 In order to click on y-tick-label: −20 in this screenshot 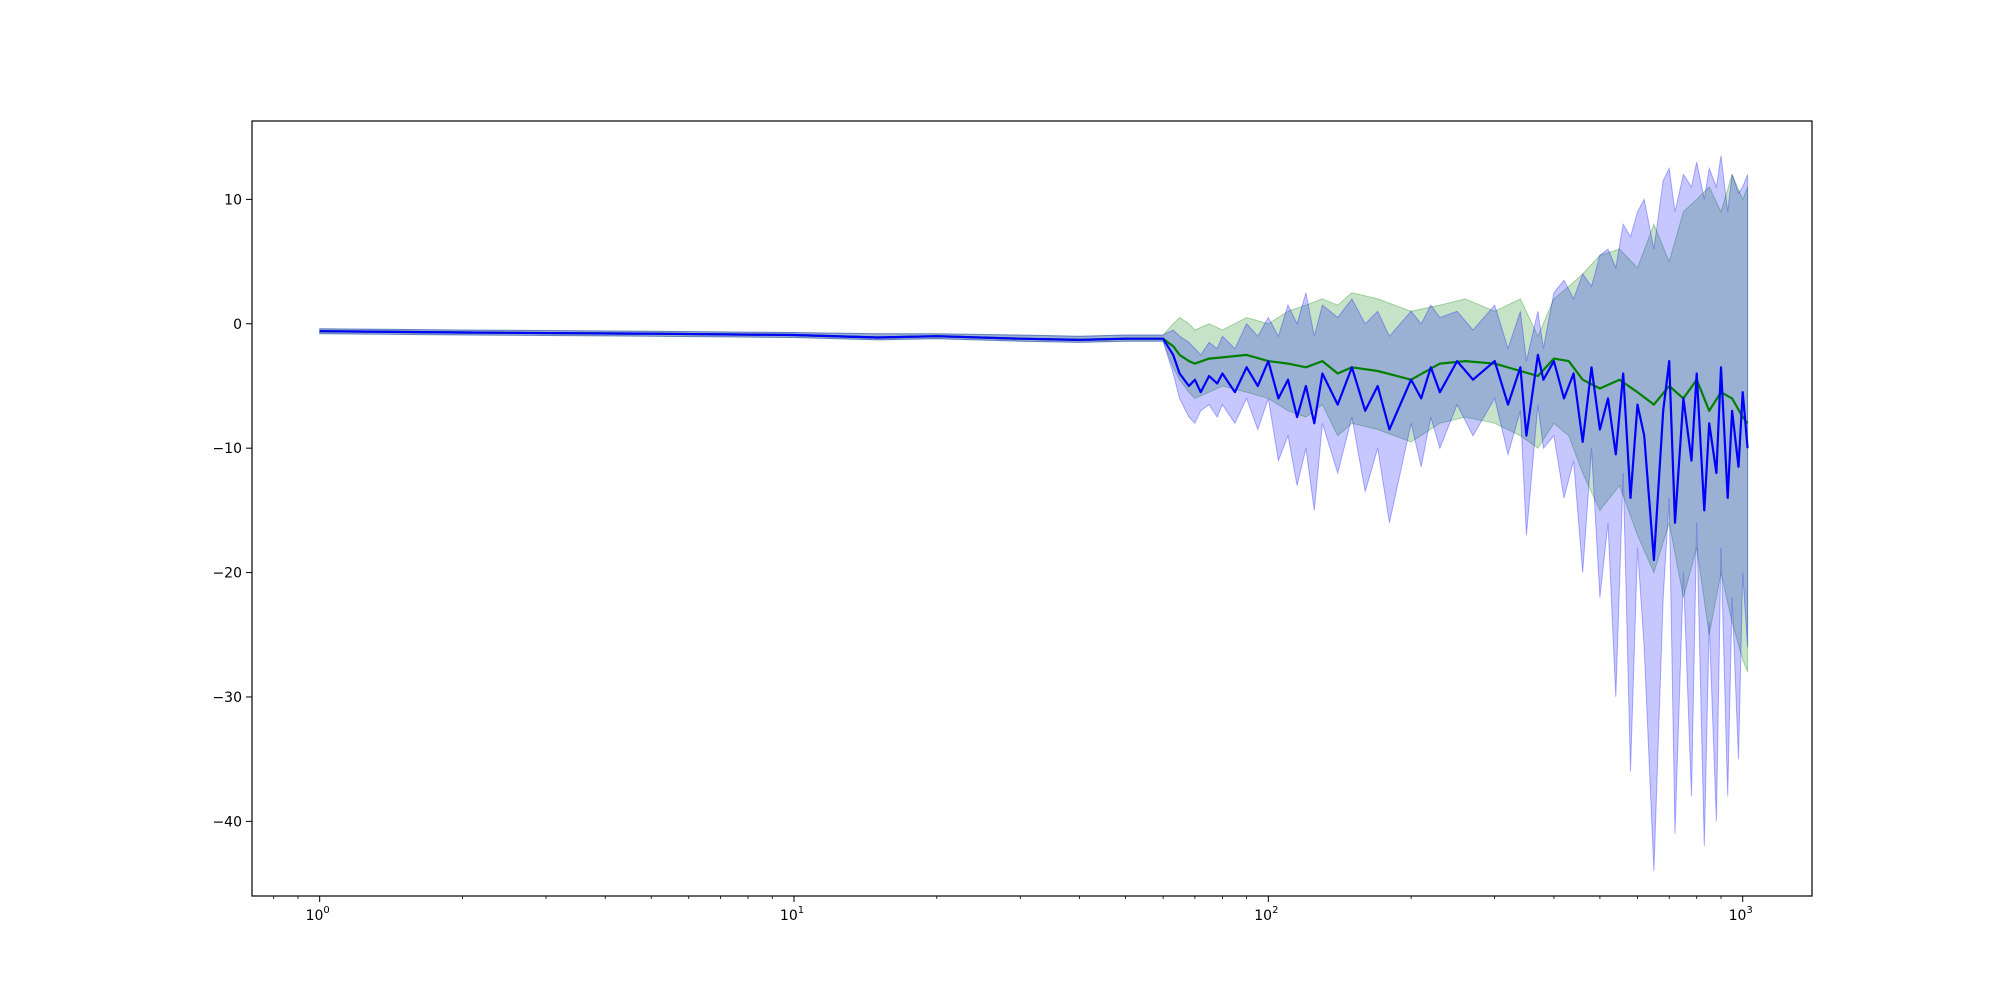, I will do `click(227, 574)`.